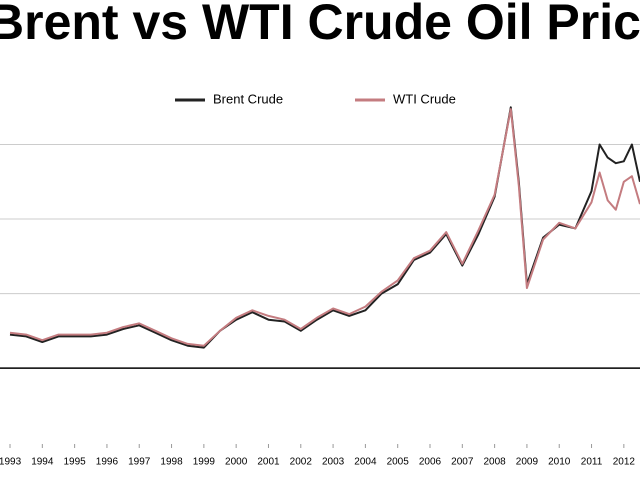 This screenshot has height=480, width=640. Describe the element at coordinates (42, 462) in the screenshot. I see `x-tick-label: 1994` at that location.